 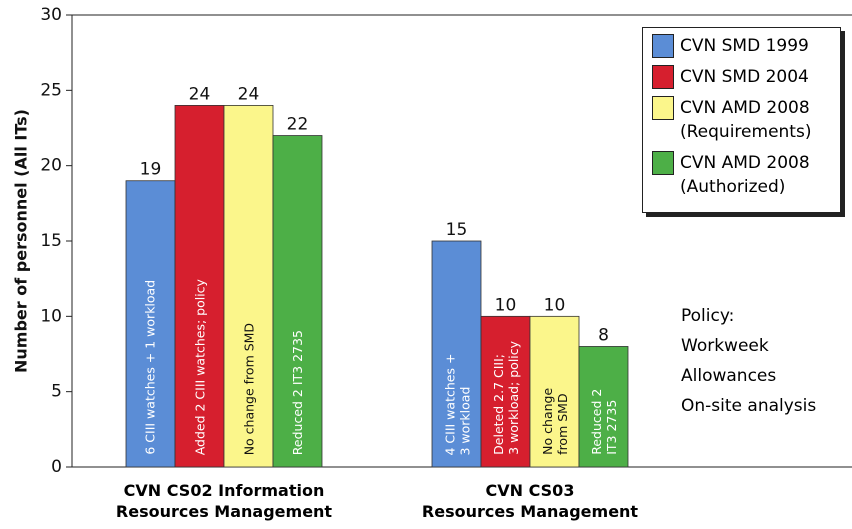 What do you see at coordinates (530, 501) in the screenshot?
I see `x-tick-label: CVN CS03 Resources Management` at bounding box center [530, 501].